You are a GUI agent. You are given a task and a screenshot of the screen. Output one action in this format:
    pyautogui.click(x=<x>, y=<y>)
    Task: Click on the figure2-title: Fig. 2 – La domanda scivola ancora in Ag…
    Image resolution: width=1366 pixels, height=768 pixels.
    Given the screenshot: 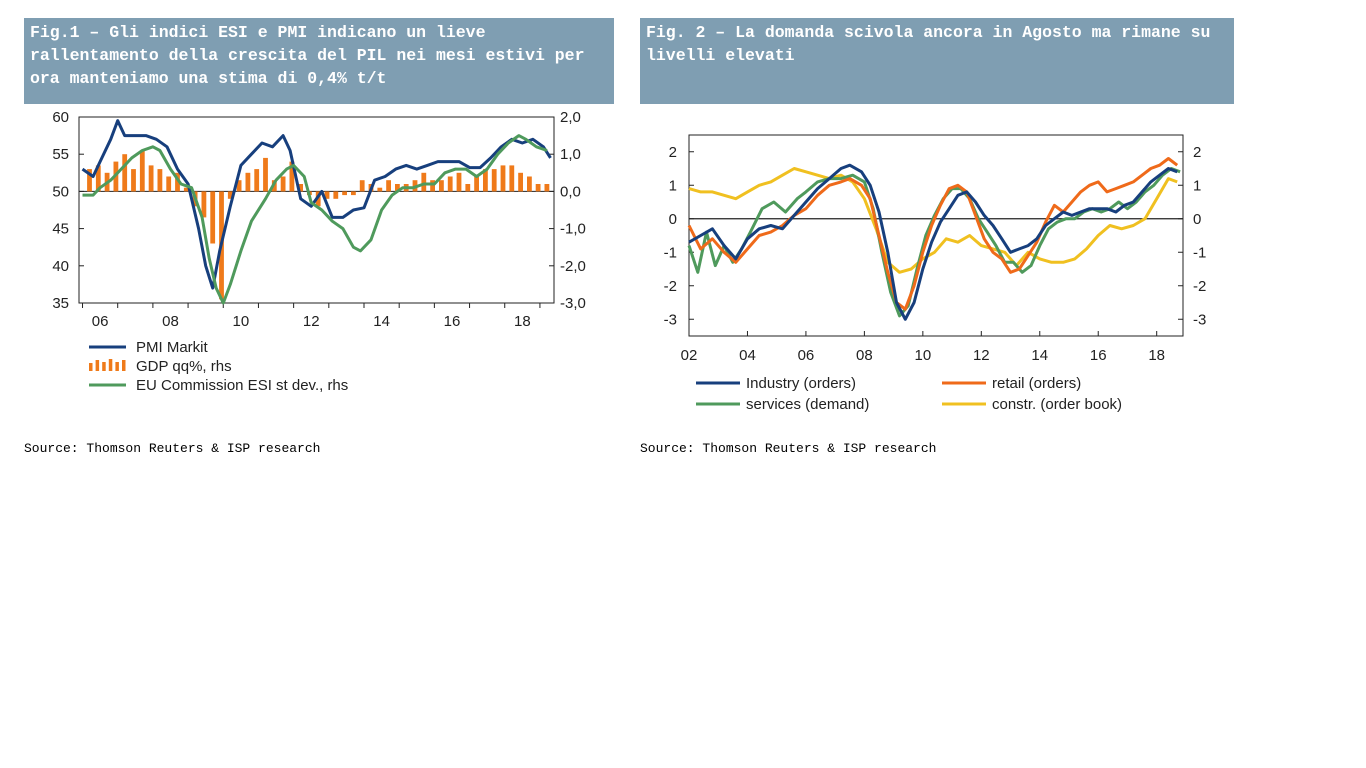 What is the action you would take?
    pyautogui.click(x=937, y=61)
    